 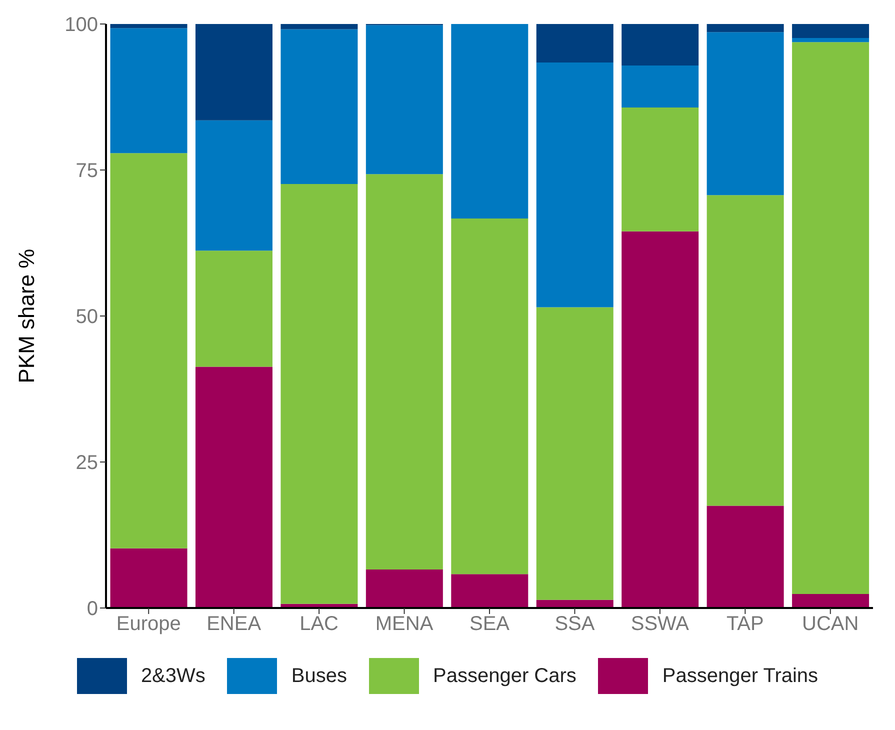 What do you see at coordinates (404, 624) in the screenshot?
I see `x-tick-label: MENA` at bounding box center [404, 624].